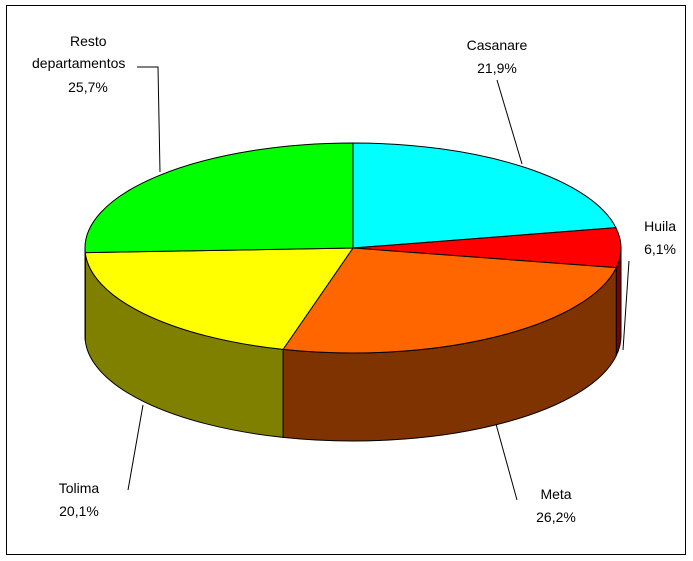  I want to click on leader-line-huila, so click(626, 305).